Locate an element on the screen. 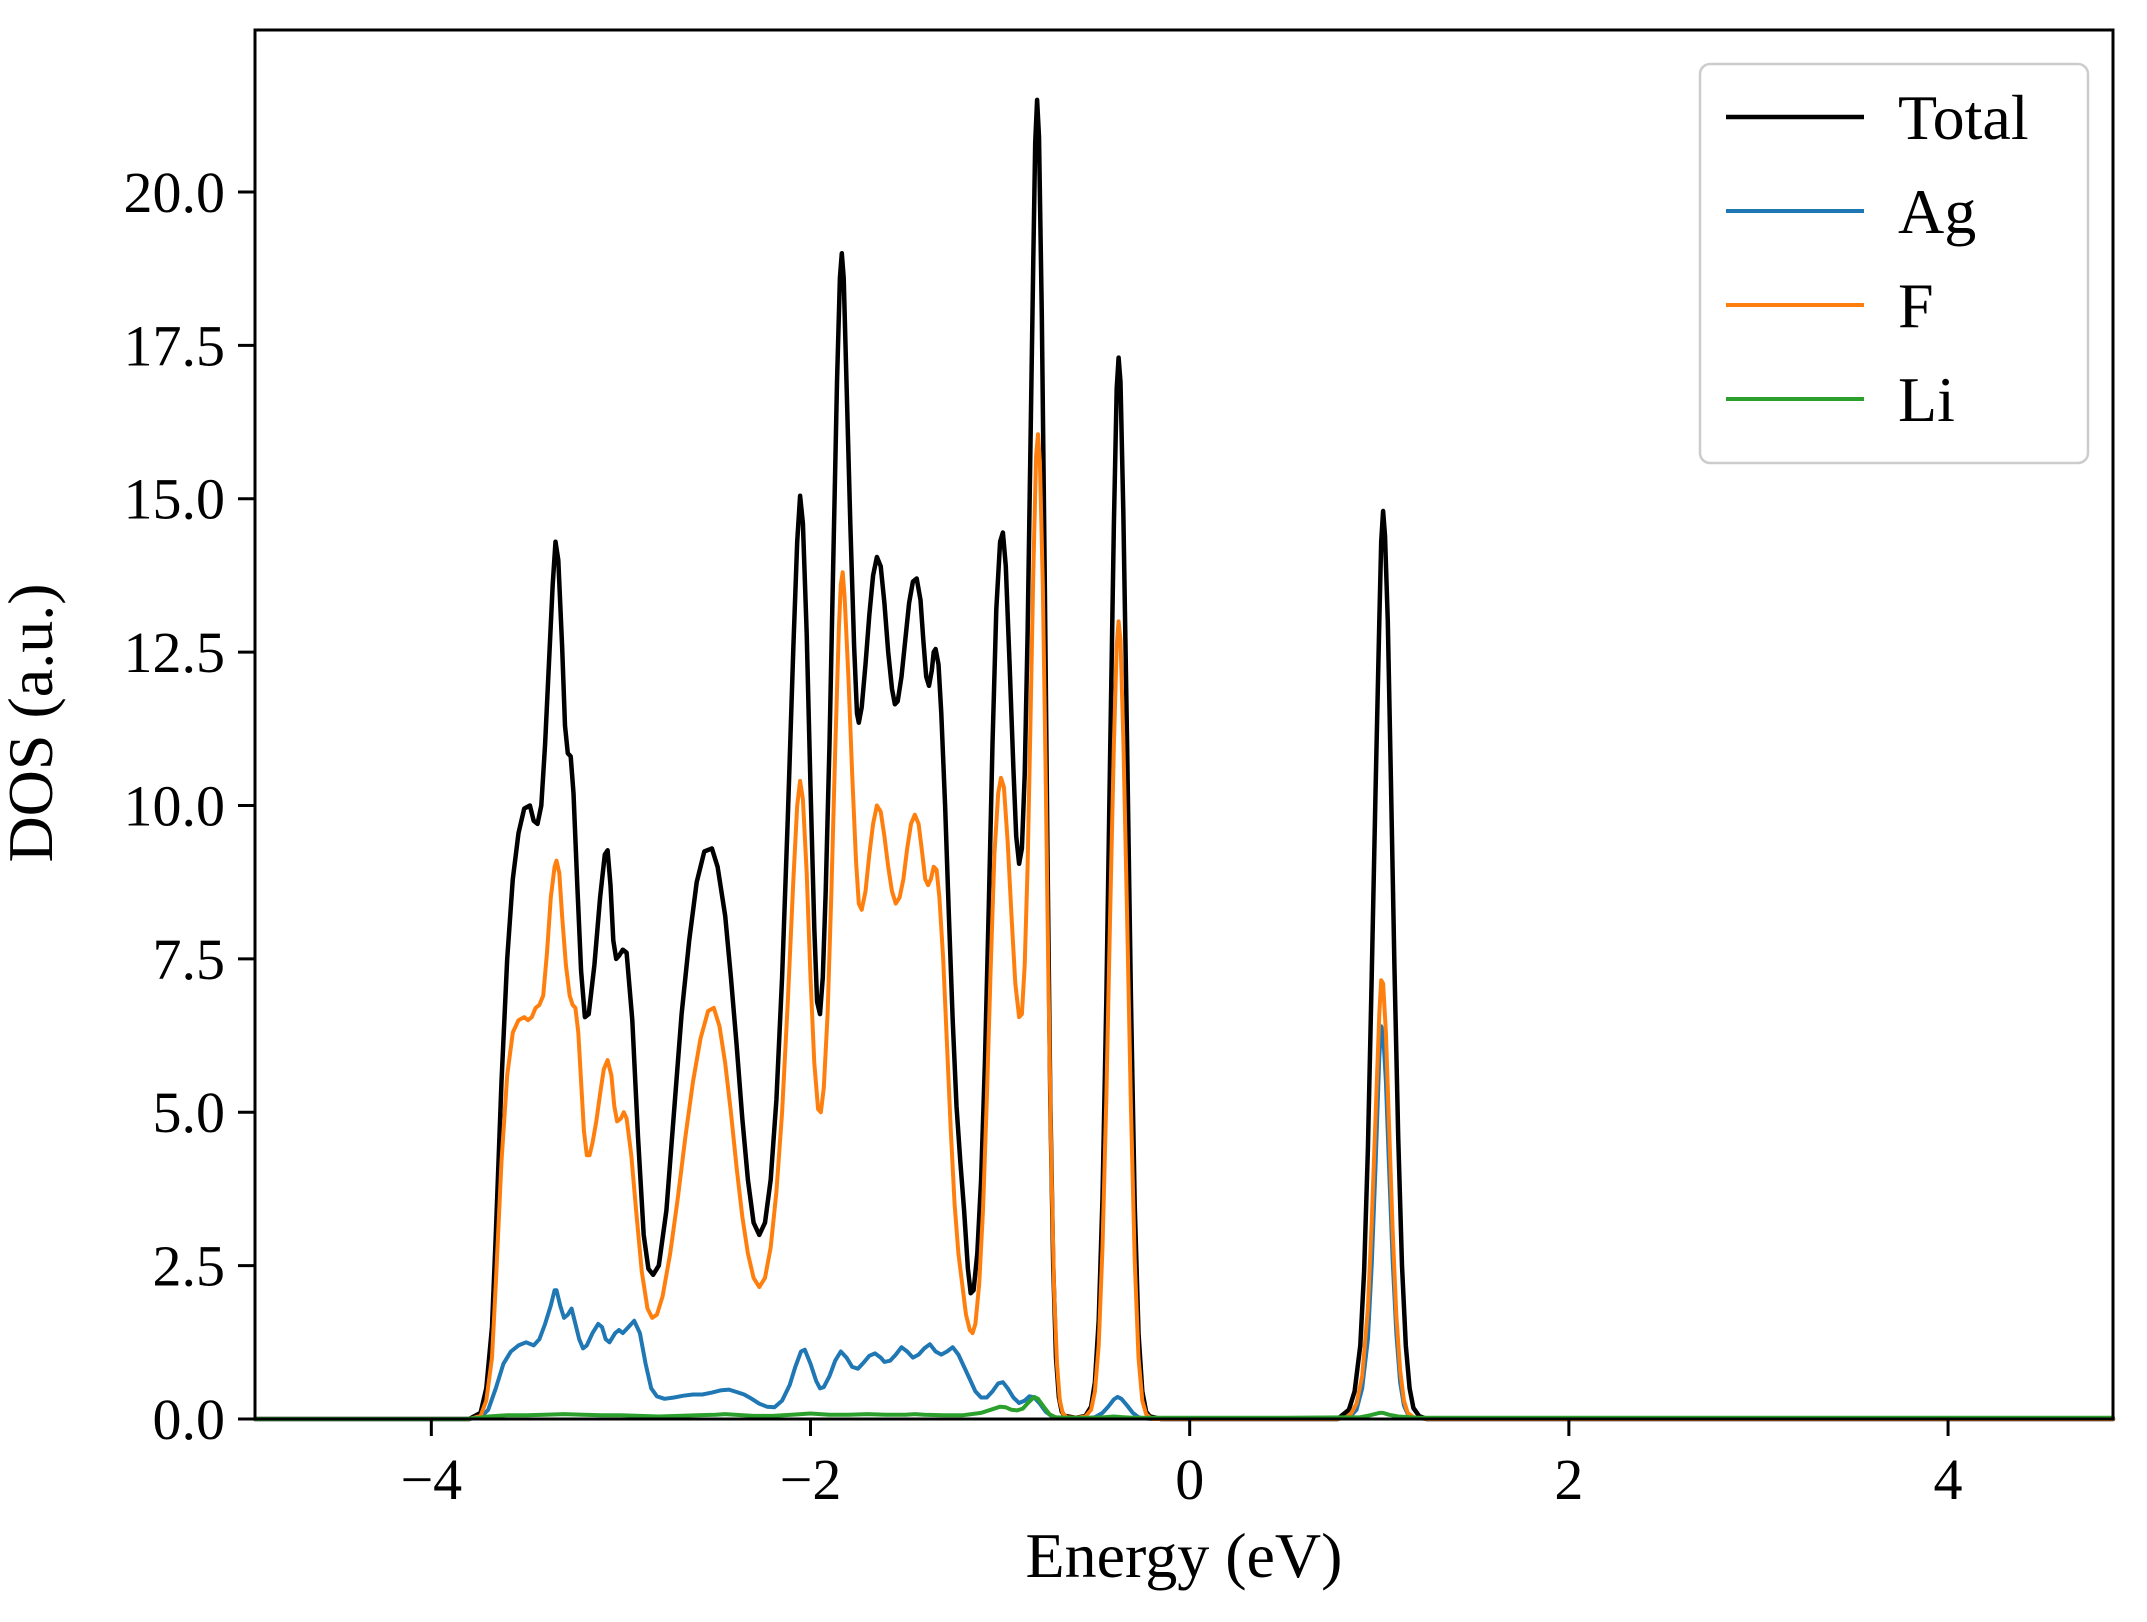  legend-box is located at coordinates (1894, 263).